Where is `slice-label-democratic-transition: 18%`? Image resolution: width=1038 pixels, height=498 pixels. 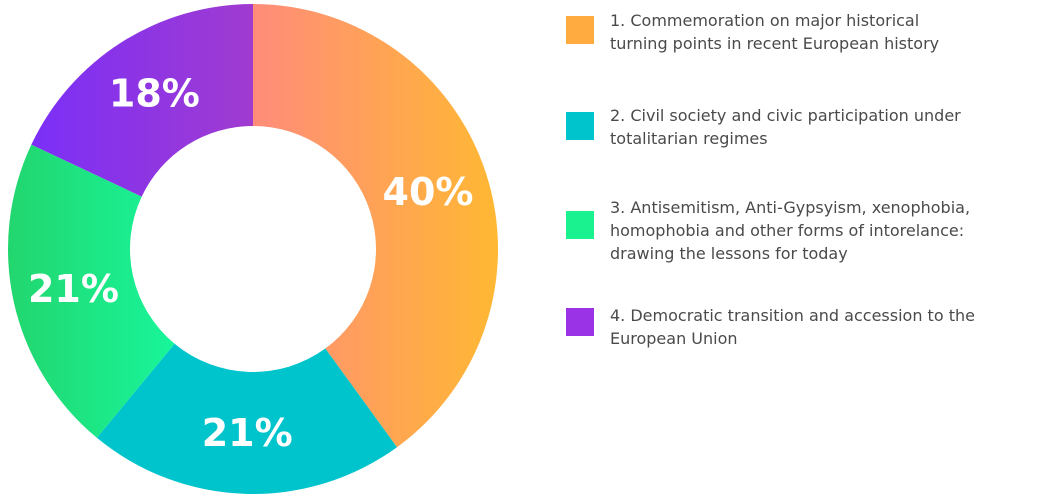
slice-label-democratic-transition: 18% is located at coordinates (154, 94).